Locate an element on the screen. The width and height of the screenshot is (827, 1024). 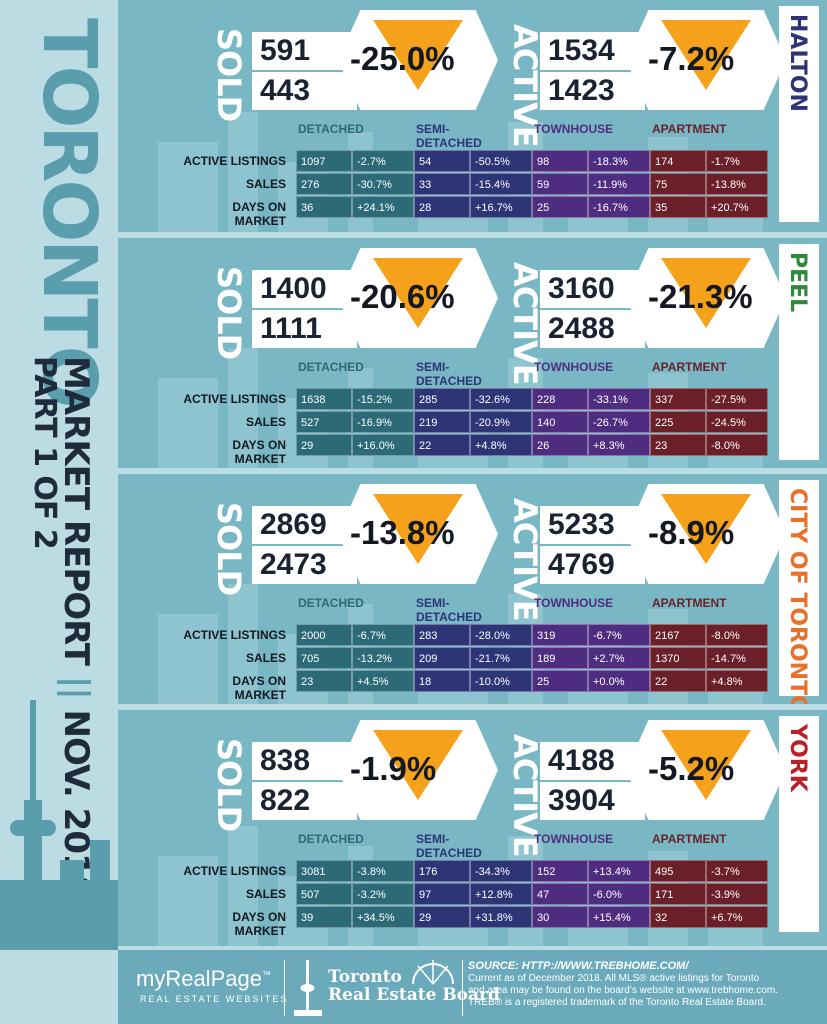
table-cell: -30.7% is located at coordinates (383, 184).